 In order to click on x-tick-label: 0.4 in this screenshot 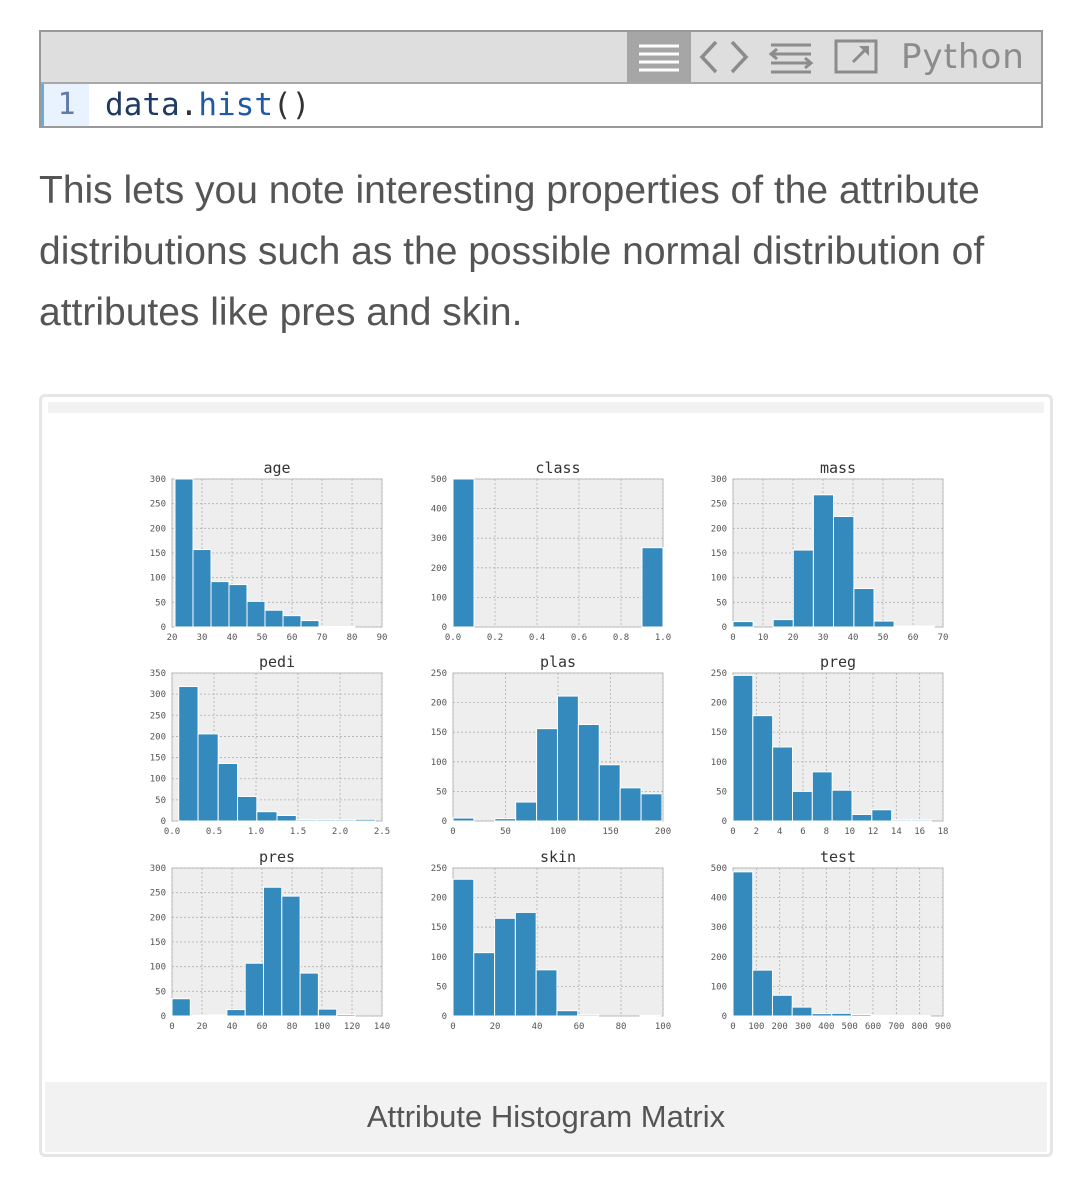, I will do `click(537, 638)`.